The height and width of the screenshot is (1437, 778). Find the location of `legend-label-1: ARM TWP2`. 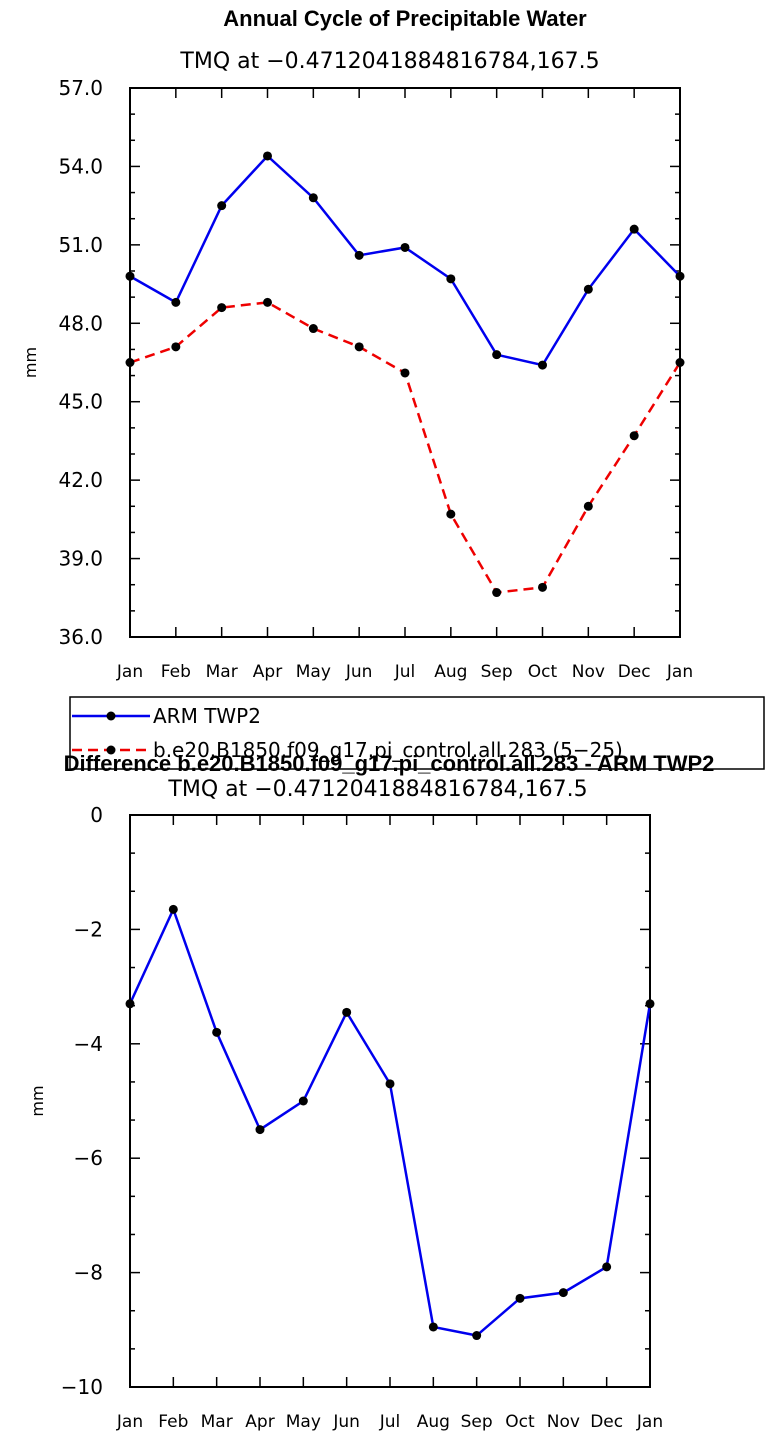

legend-label-1: ARM TWP2 is located at coordinates (207, 716).